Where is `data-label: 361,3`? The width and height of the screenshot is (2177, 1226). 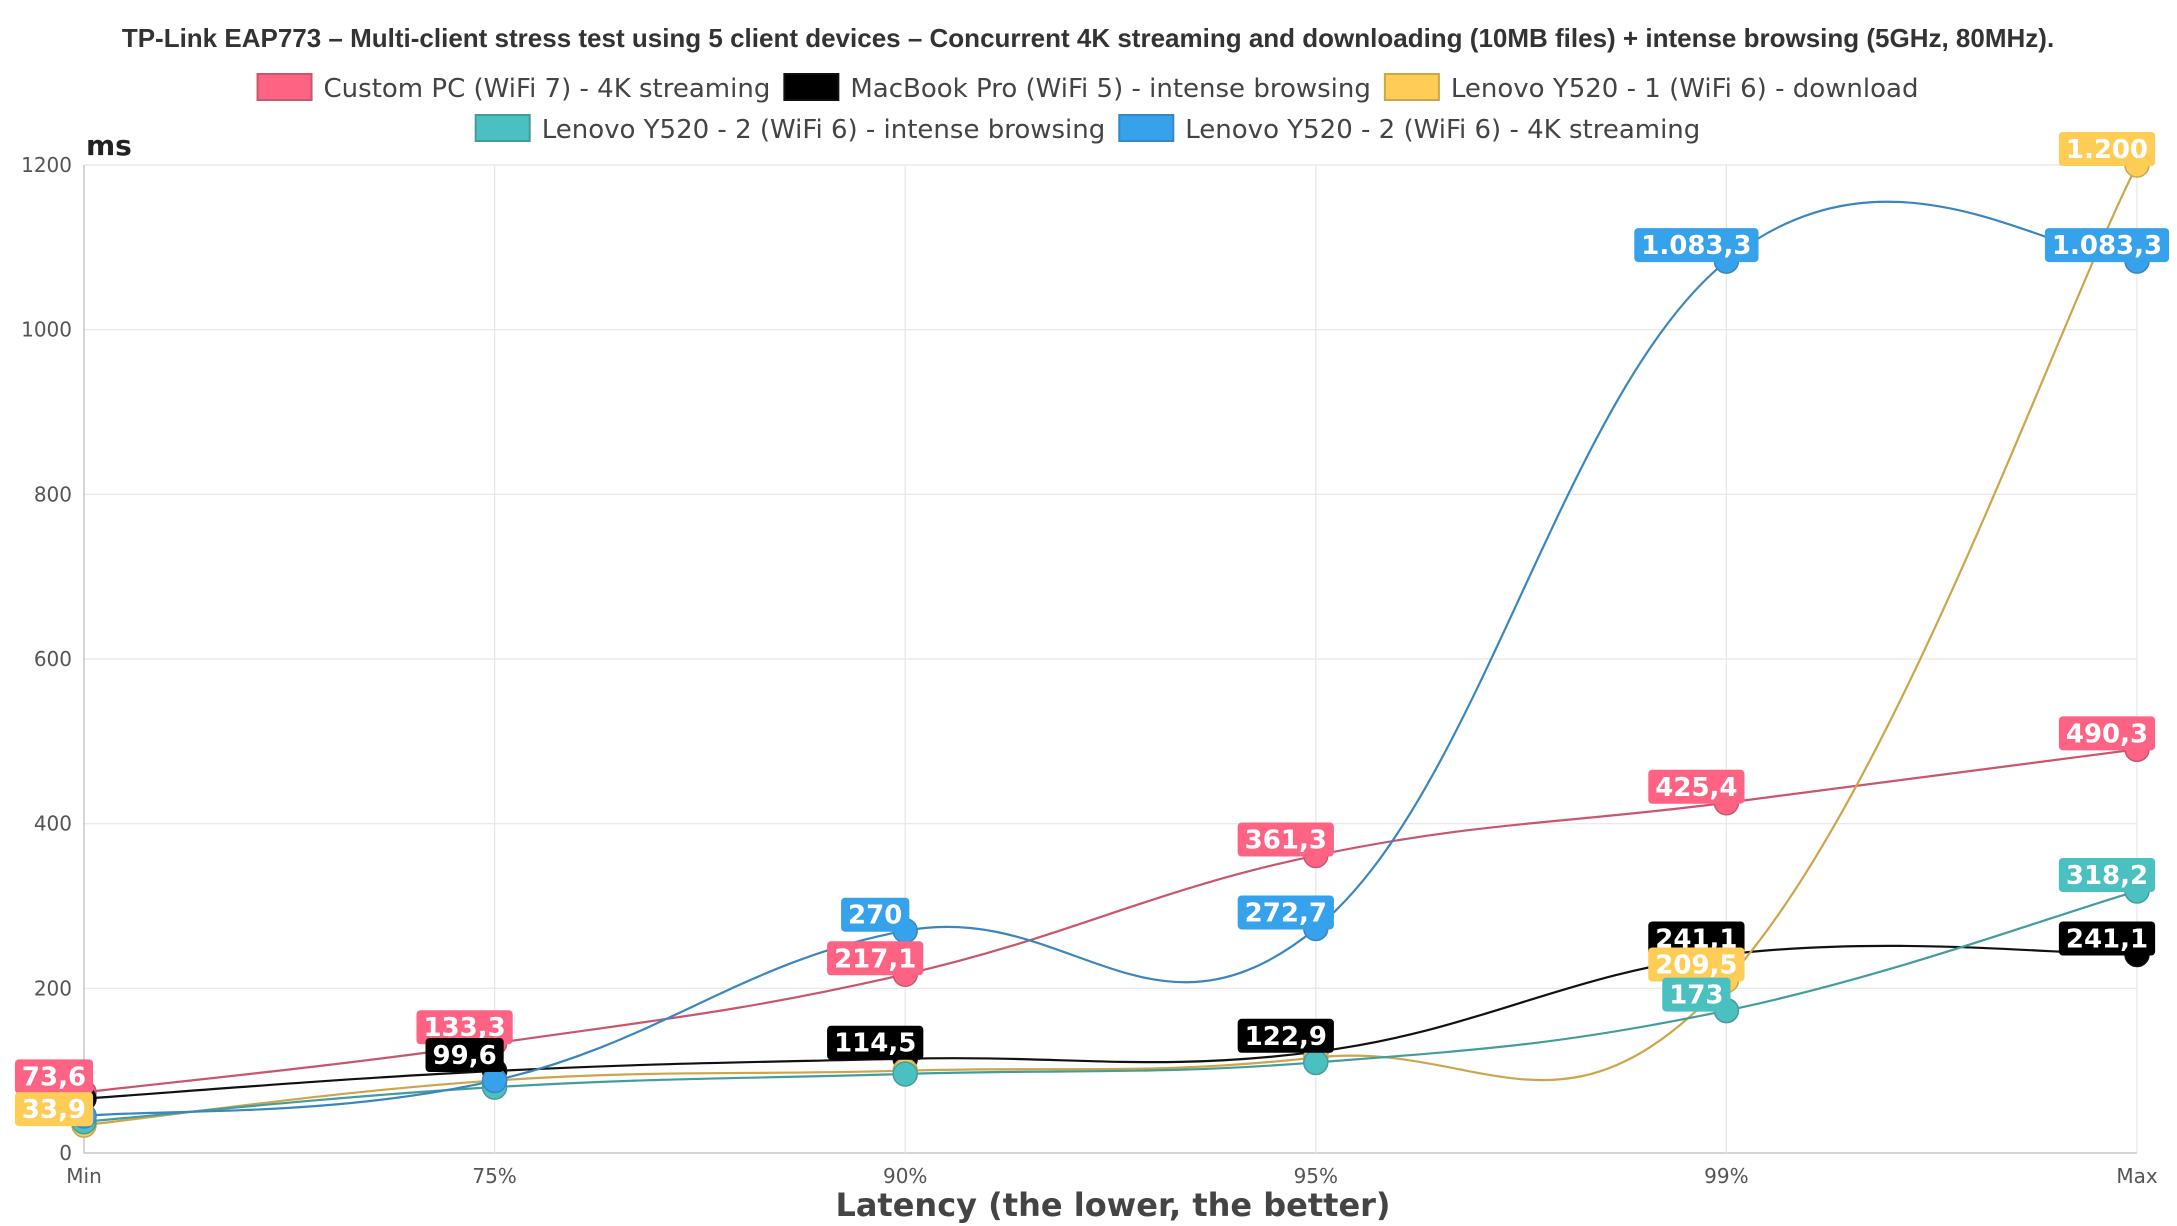
data-label: 361,3 is located at coordinates (1285, 839).